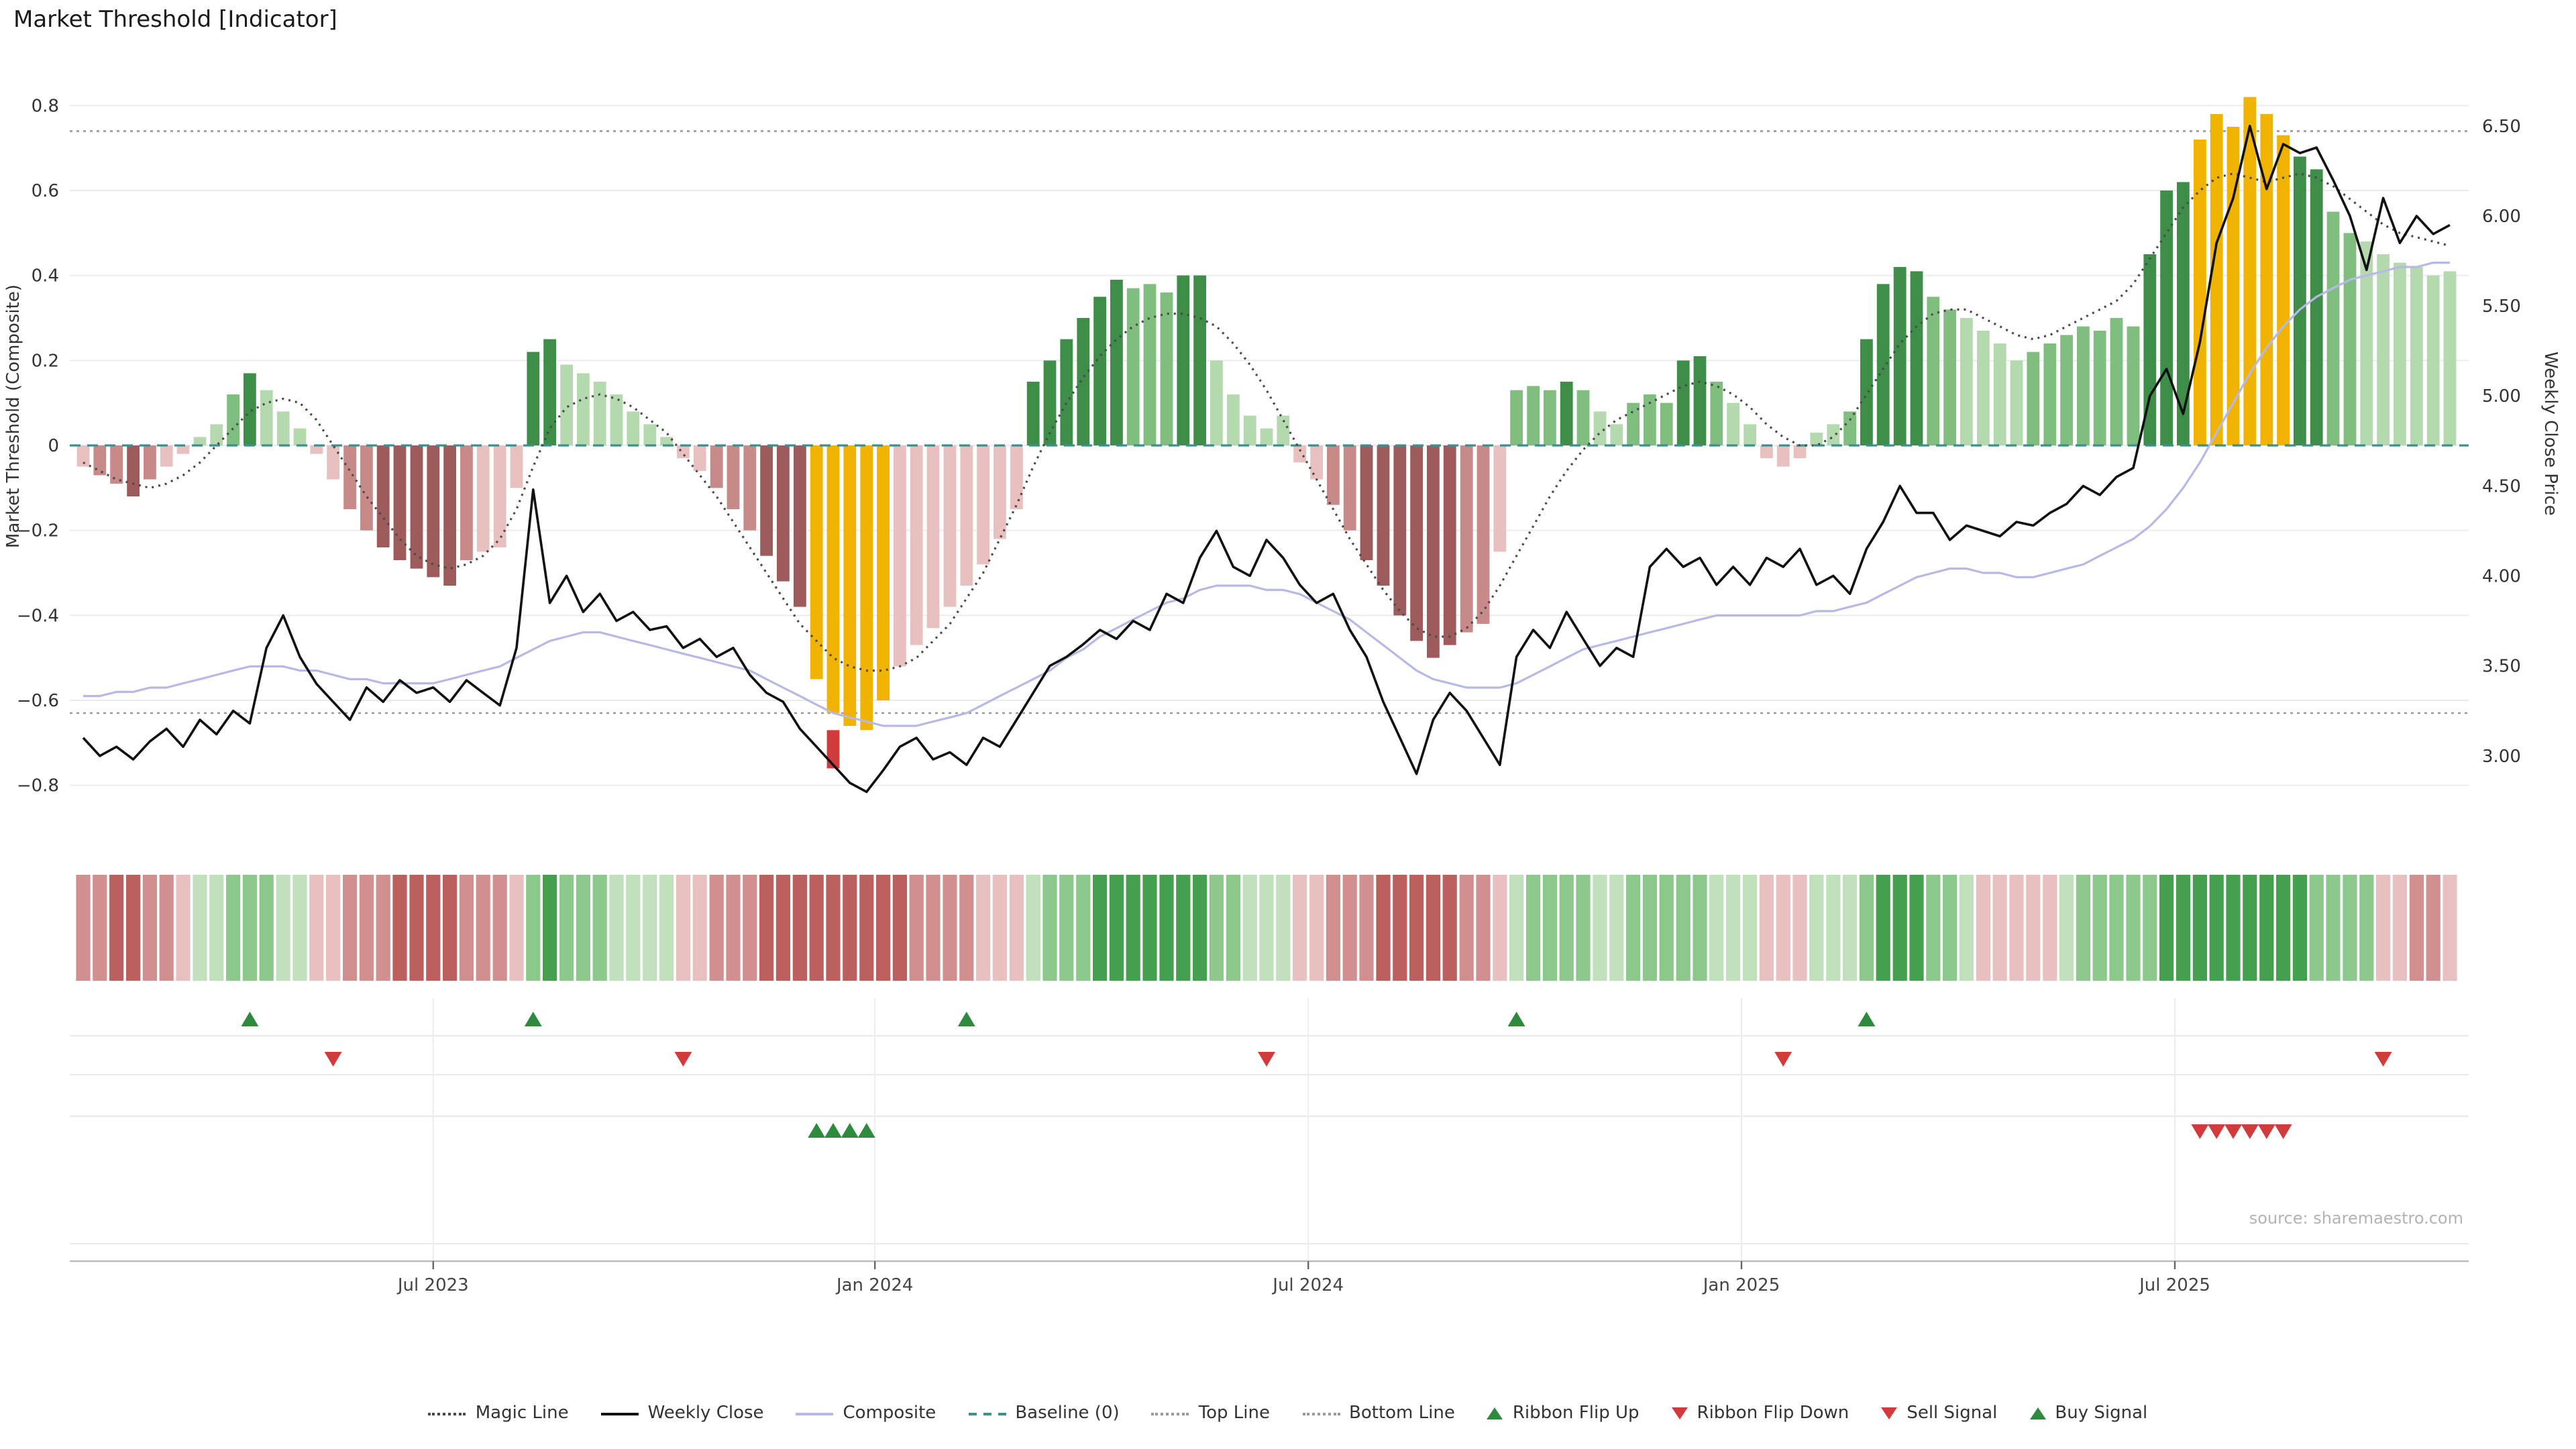  Describe the element at coordinates (619, 1413) in the screenshot. I see `weekly-close-line-swatch` at that location.